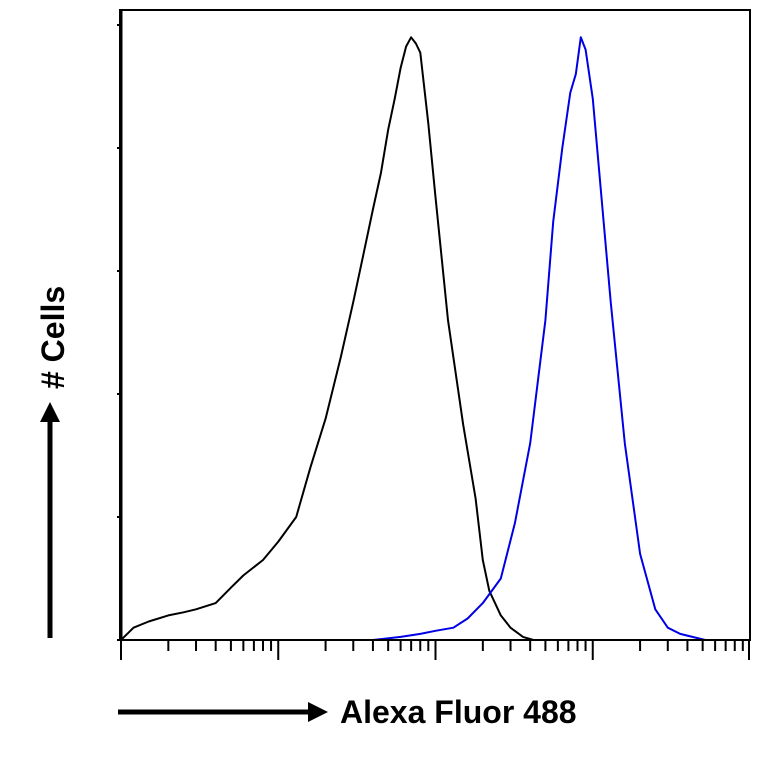 The height and width of the screenshot is (764, 764). Describe the element at coordinates (318, 712) in the screenshot. I see `x-axis-arrowhead` at that location.